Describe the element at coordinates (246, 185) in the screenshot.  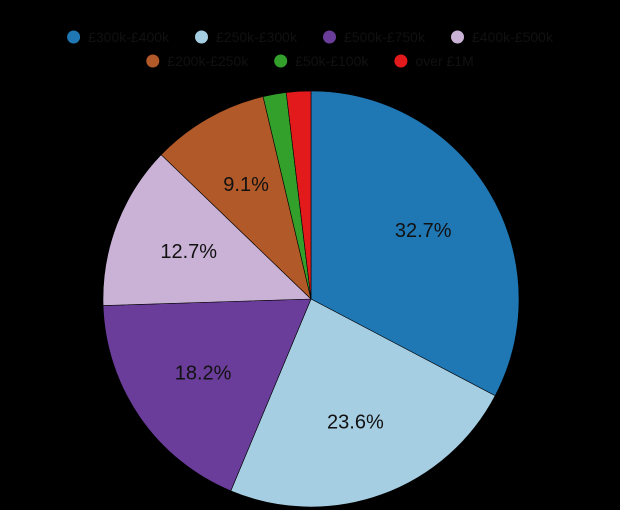
I see `slice-label-200k-250k: 9.1%` at that location.